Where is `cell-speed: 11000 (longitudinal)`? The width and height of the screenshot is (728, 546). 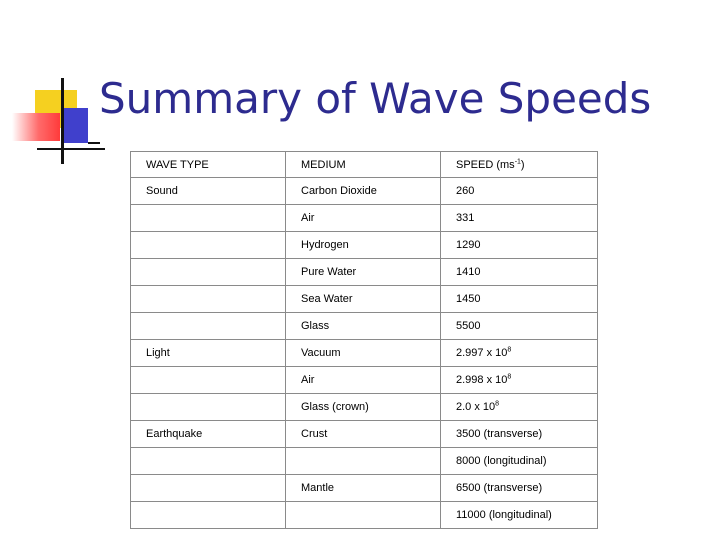
cell-speed: 11000 (longitudinal) is located at coordinates (519, 515).